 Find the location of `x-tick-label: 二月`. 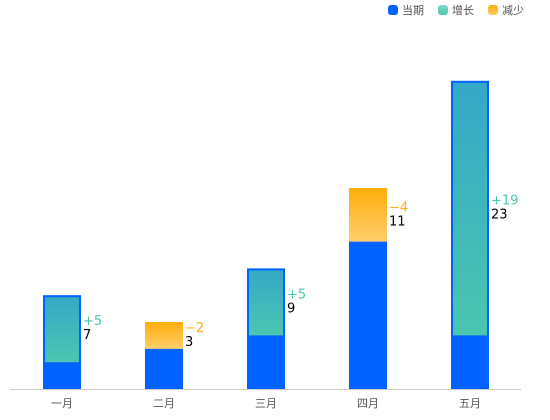

x-tick-label: 二月 is located at coordinates (164, 403).